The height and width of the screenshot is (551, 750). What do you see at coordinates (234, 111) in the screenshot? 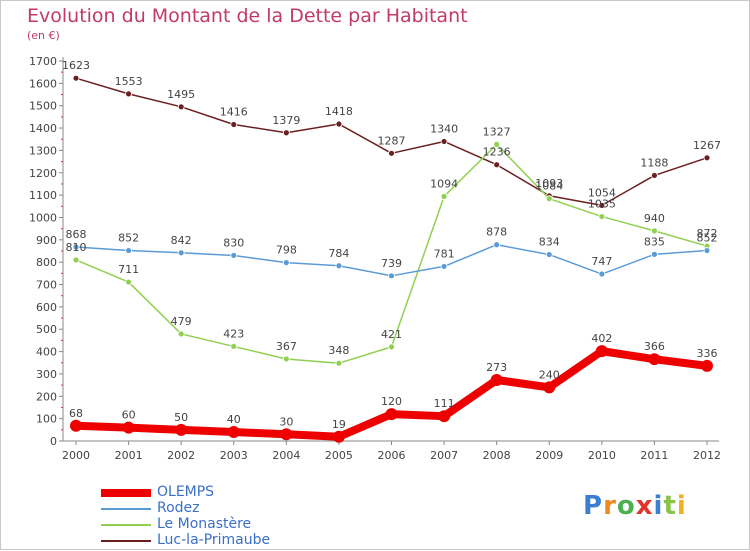
I see `data-label: 1416` at bounding box center [234, 111].